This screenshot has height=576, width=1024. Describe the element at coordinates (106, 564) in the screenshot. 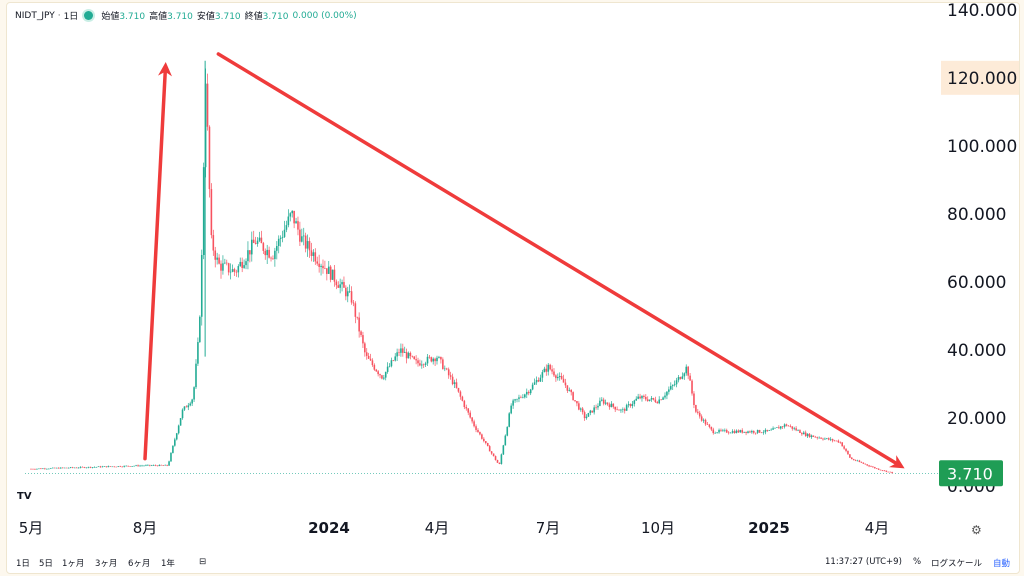

I see `range-3m-button: 3ヶ月` at that location.